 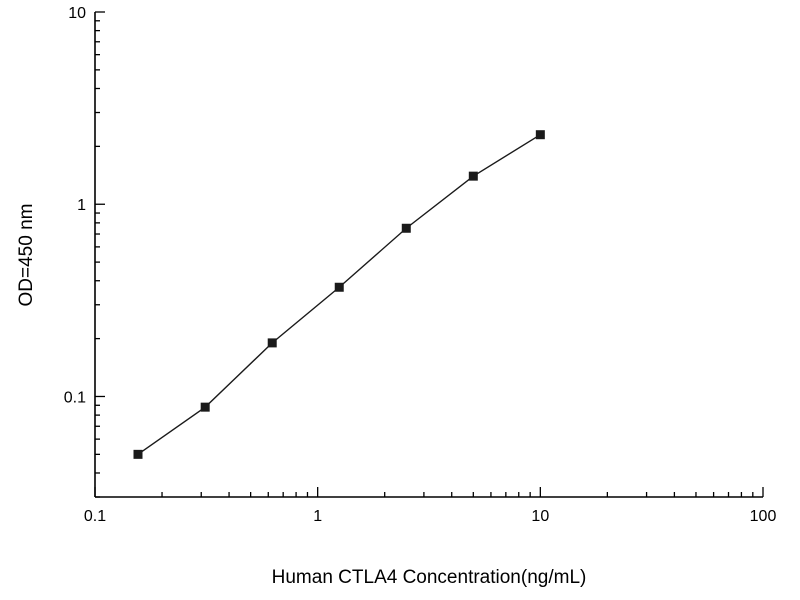 What do you see at coordinates (81, 205) in the screenshot?
I see `y-tick-label: 1` at bounding box center [81, 205].